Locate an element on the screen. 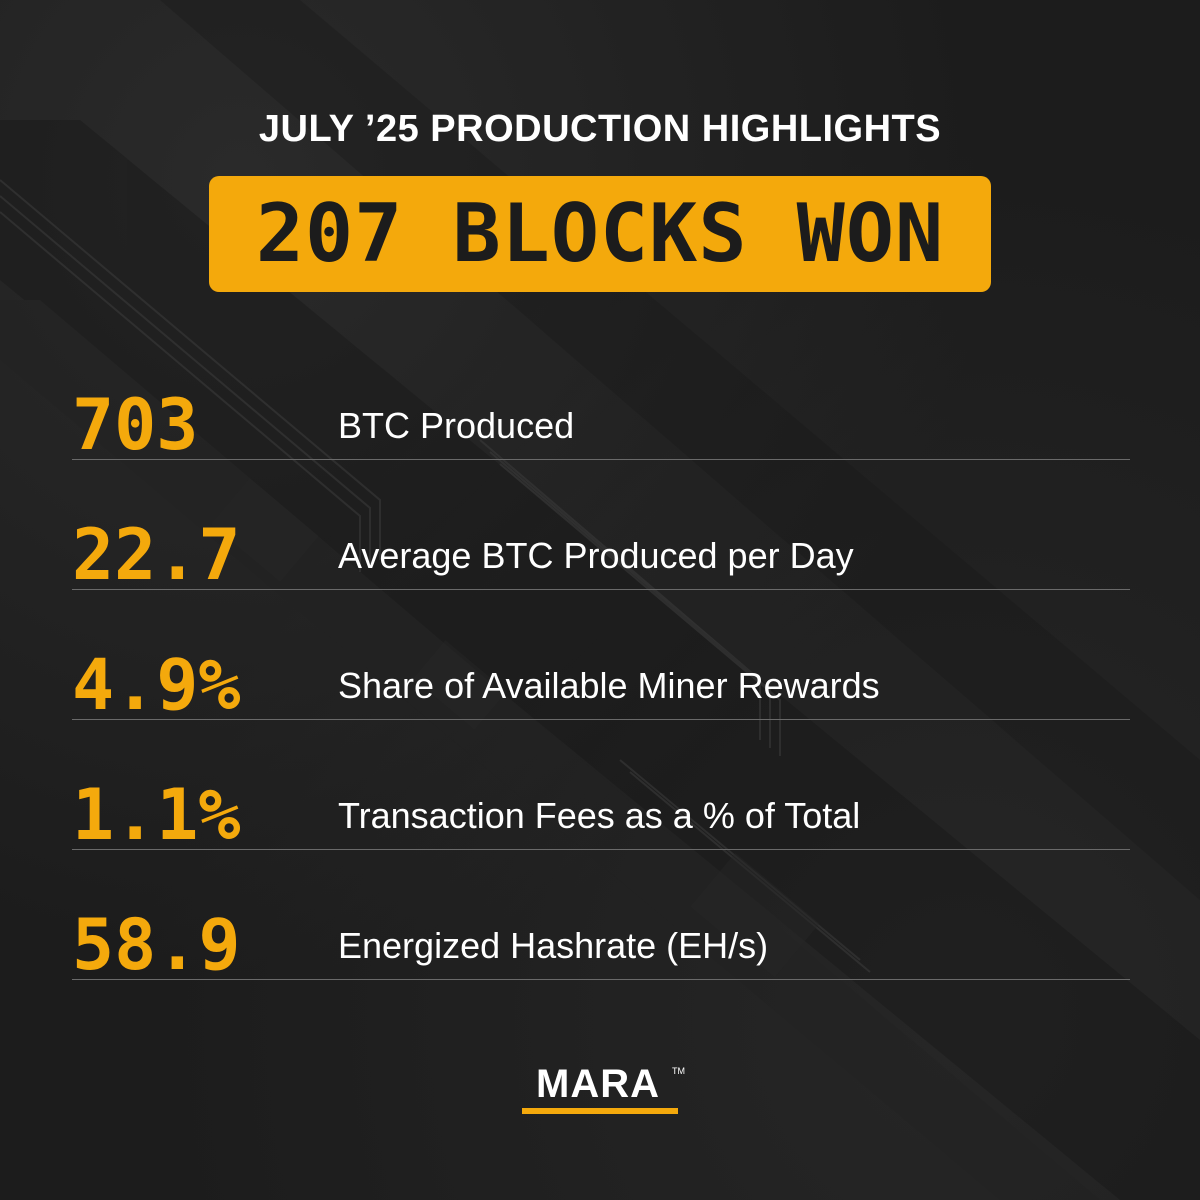 The height and width of the screenshot is (1200, 1200). blocks-won-text: 207 BLOCKS WON is located at coordinates (600, 233).